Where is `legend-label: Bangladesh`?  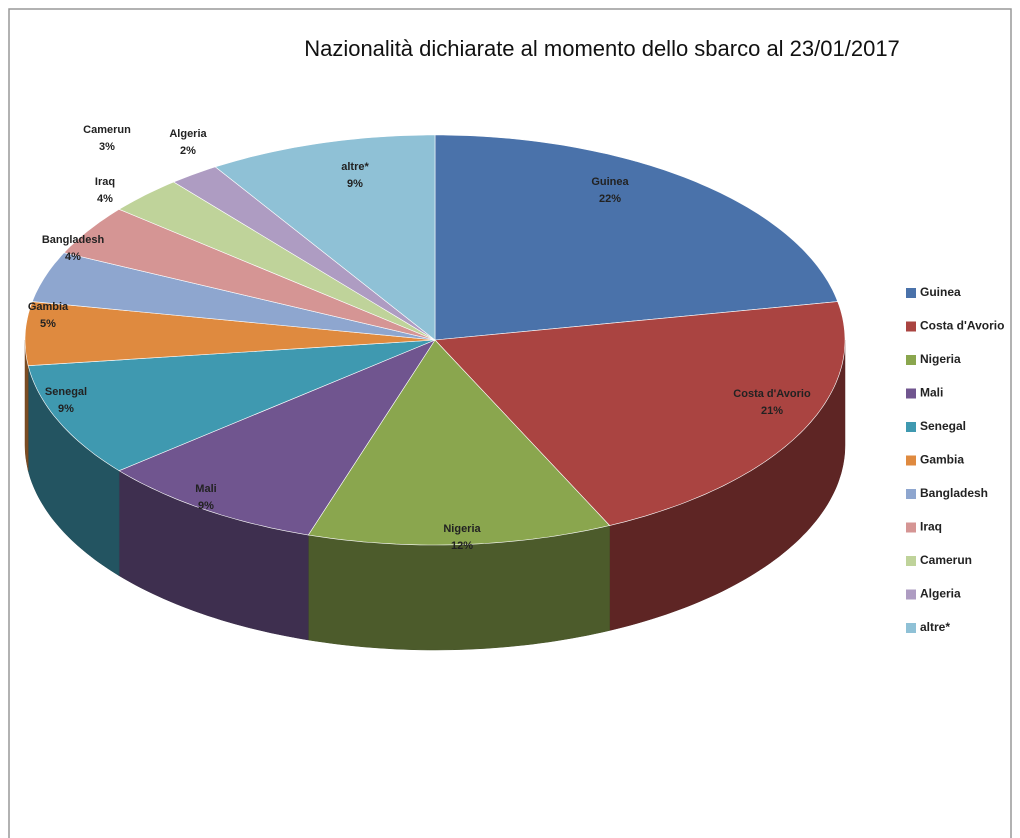
legend-label: Bangladesh is located at coordinates (954, 493).